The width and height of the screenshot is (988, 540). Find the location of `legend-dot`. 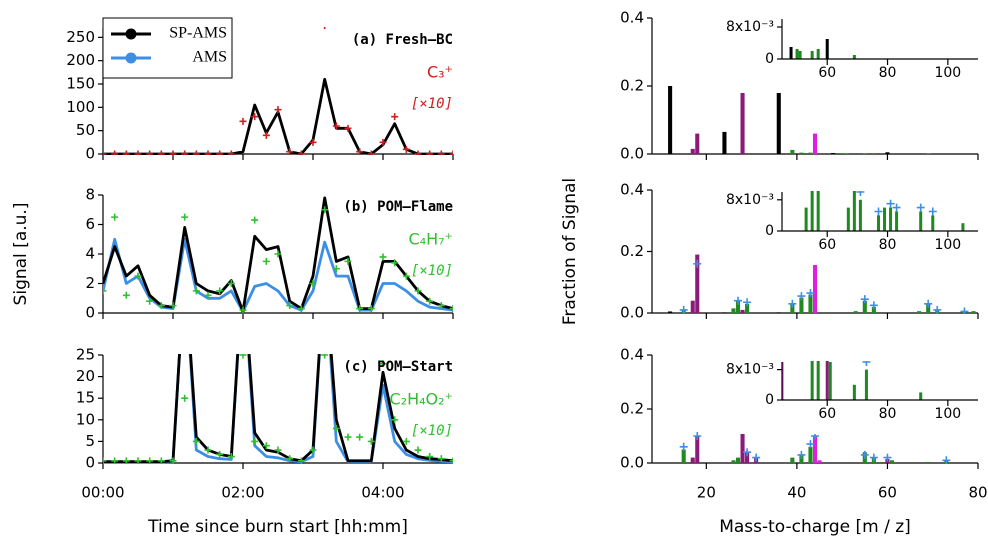

legend-dot is located at coordinates (131, 58).